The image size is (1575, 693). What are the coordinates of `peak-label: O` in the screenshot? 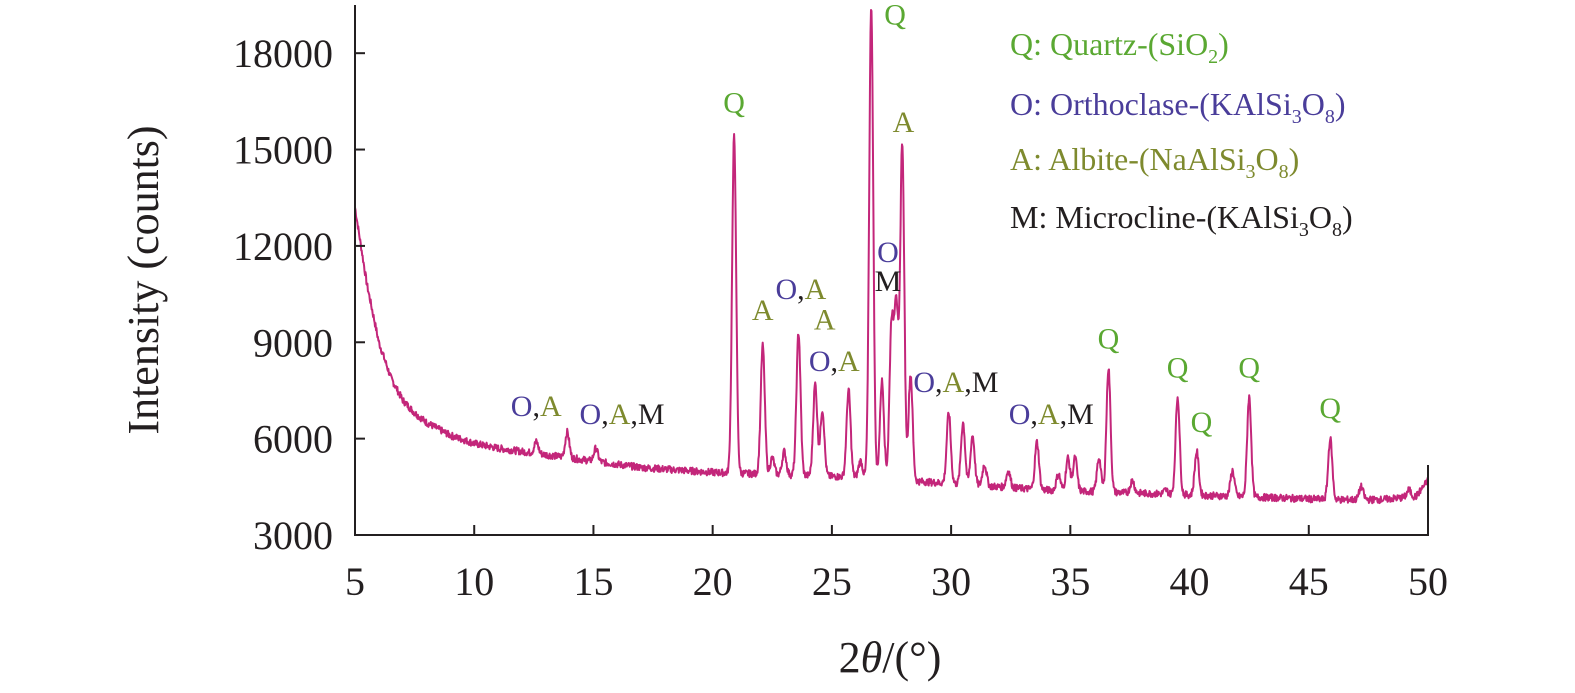 It's located at (888, 252).